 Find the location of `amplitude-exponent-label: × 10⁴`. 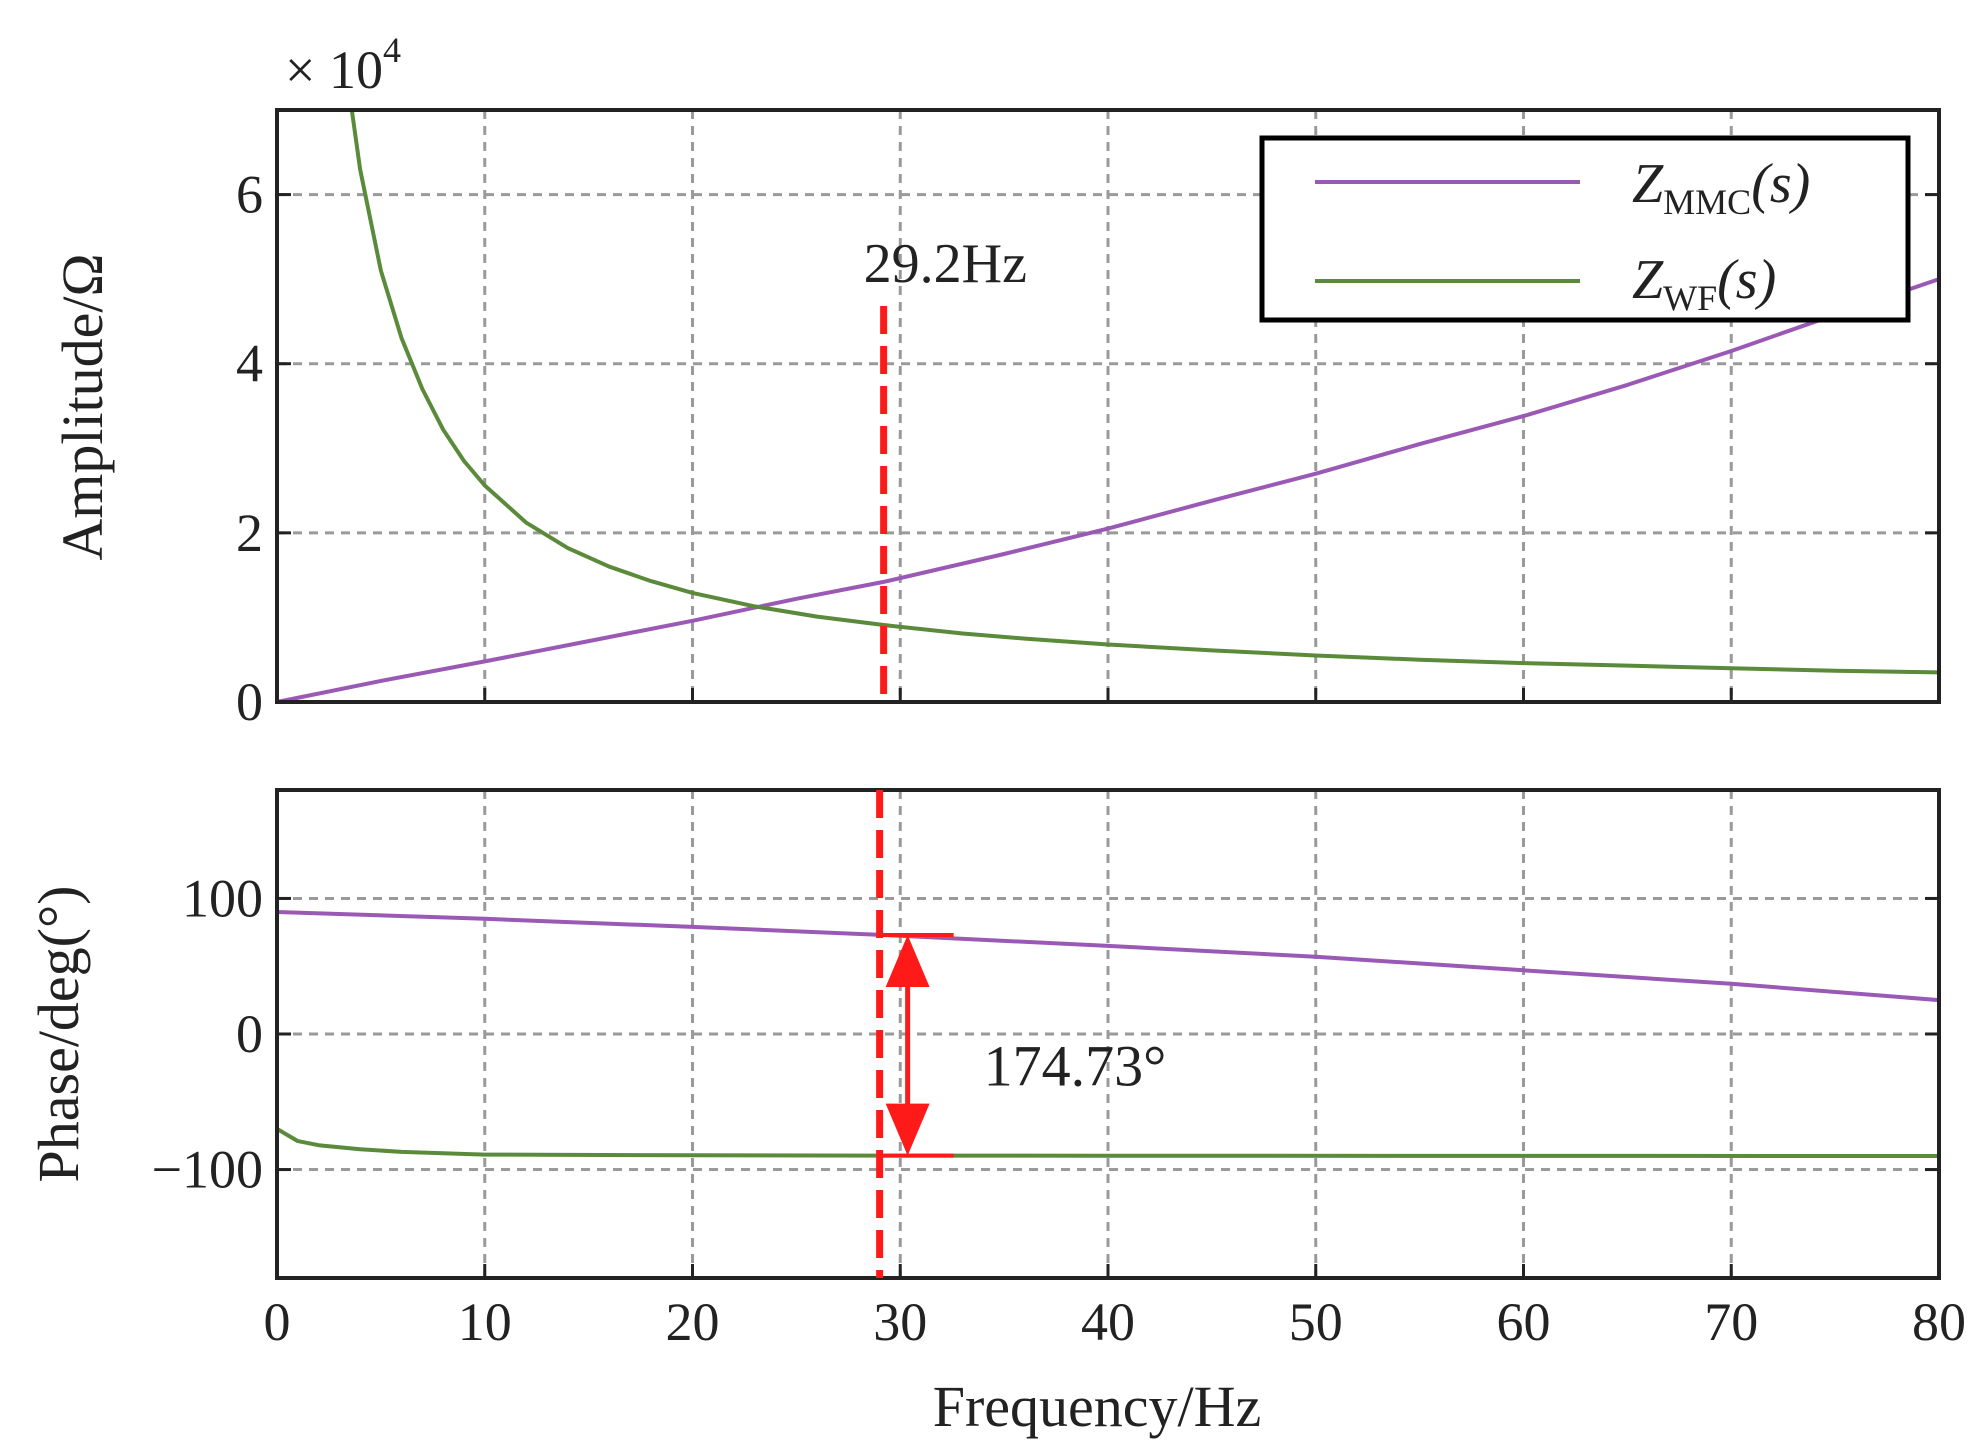

amplitude-exponent-label: × 10⁴ is located at coordinates (343, 65).